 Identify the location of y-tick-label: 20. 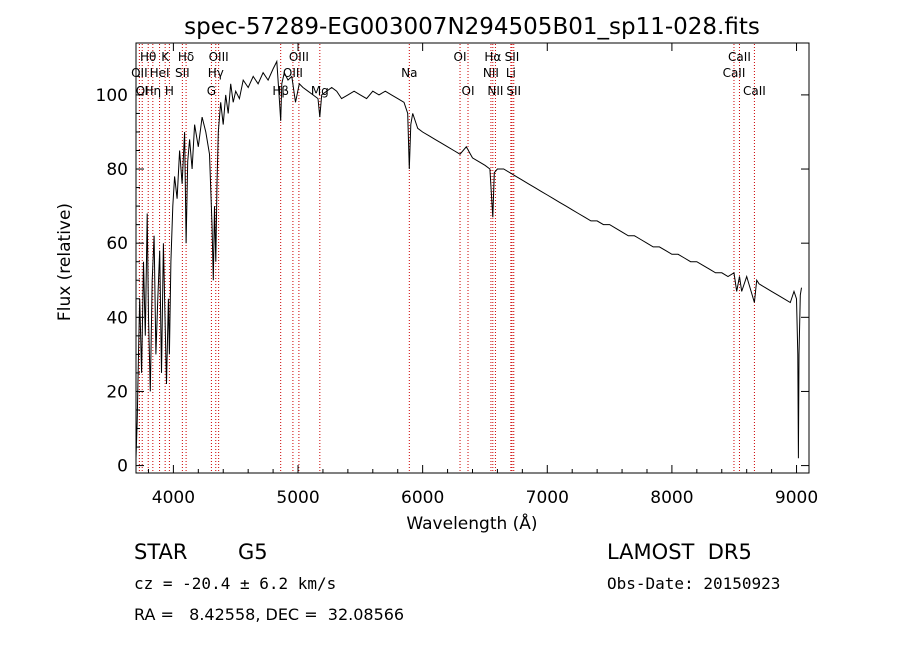
(117, 392).